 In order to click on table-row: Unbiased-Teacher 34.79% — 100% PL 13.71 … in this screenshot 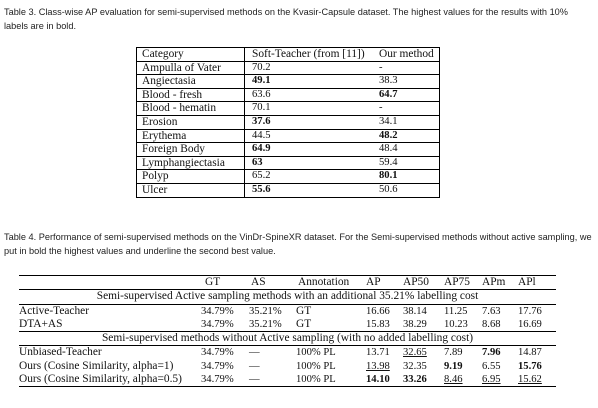, I will do `click(287, 353)`.